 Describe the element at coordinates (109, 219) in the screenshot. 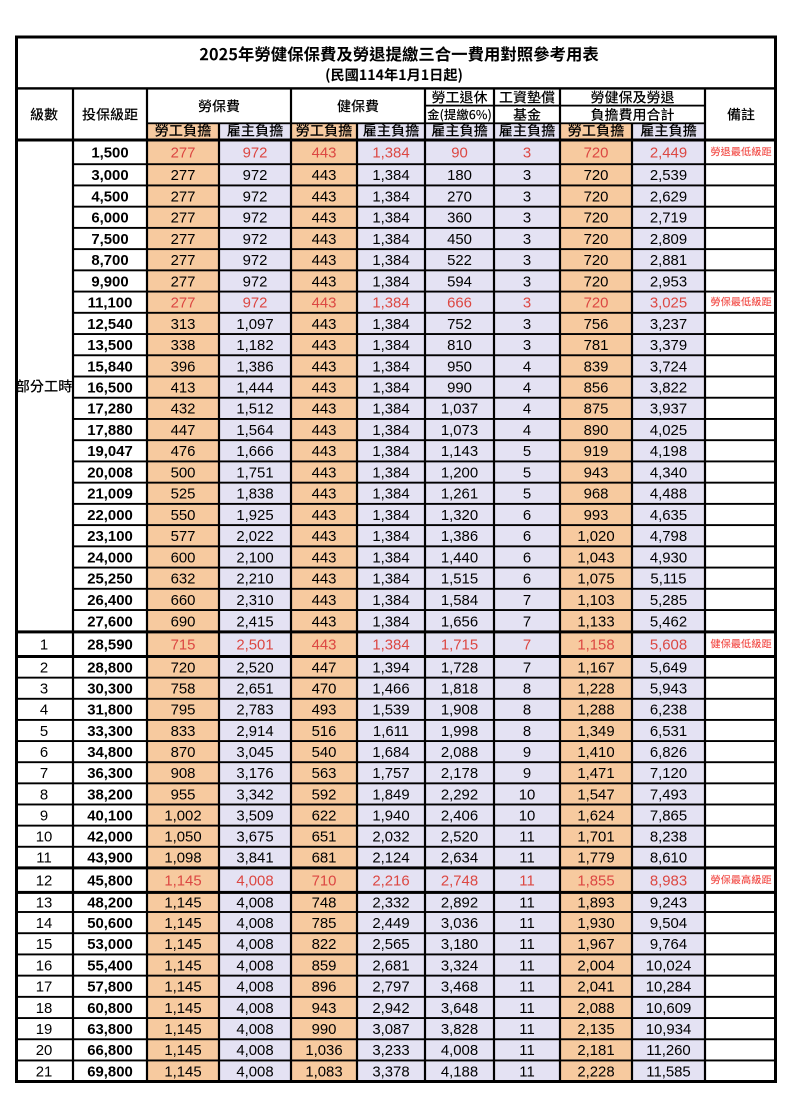

I see `svg-text: 6,000` at that location.